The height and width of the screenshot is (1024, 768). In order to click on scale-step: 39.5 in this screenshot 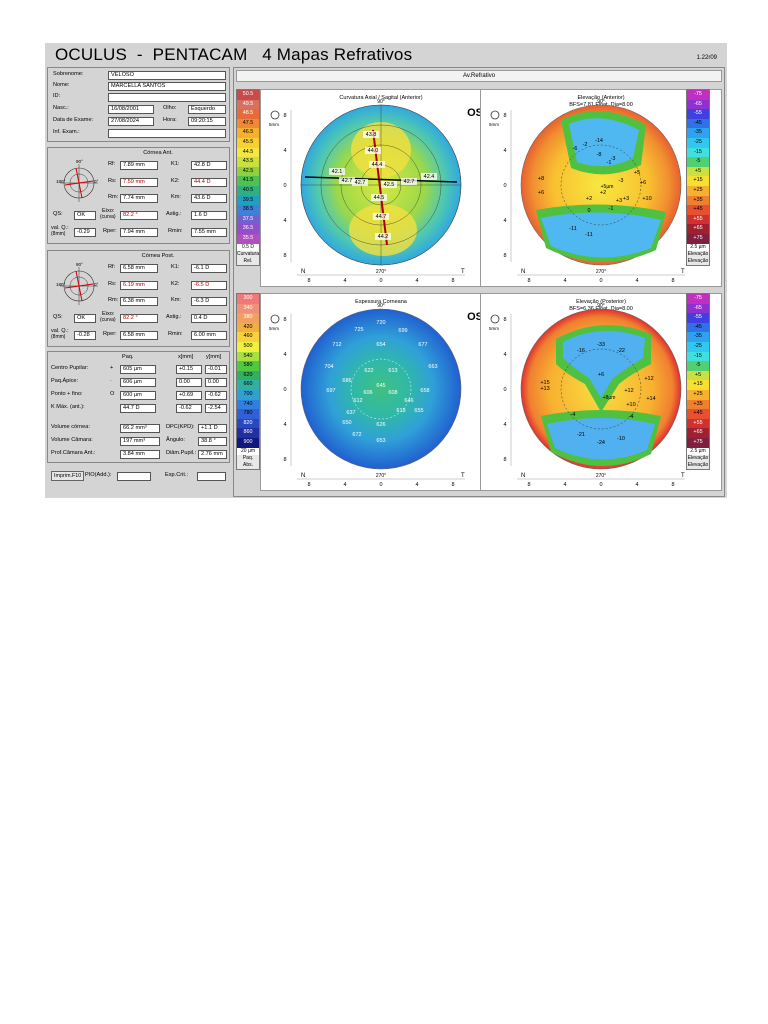, I will do `click(248, 200)`.